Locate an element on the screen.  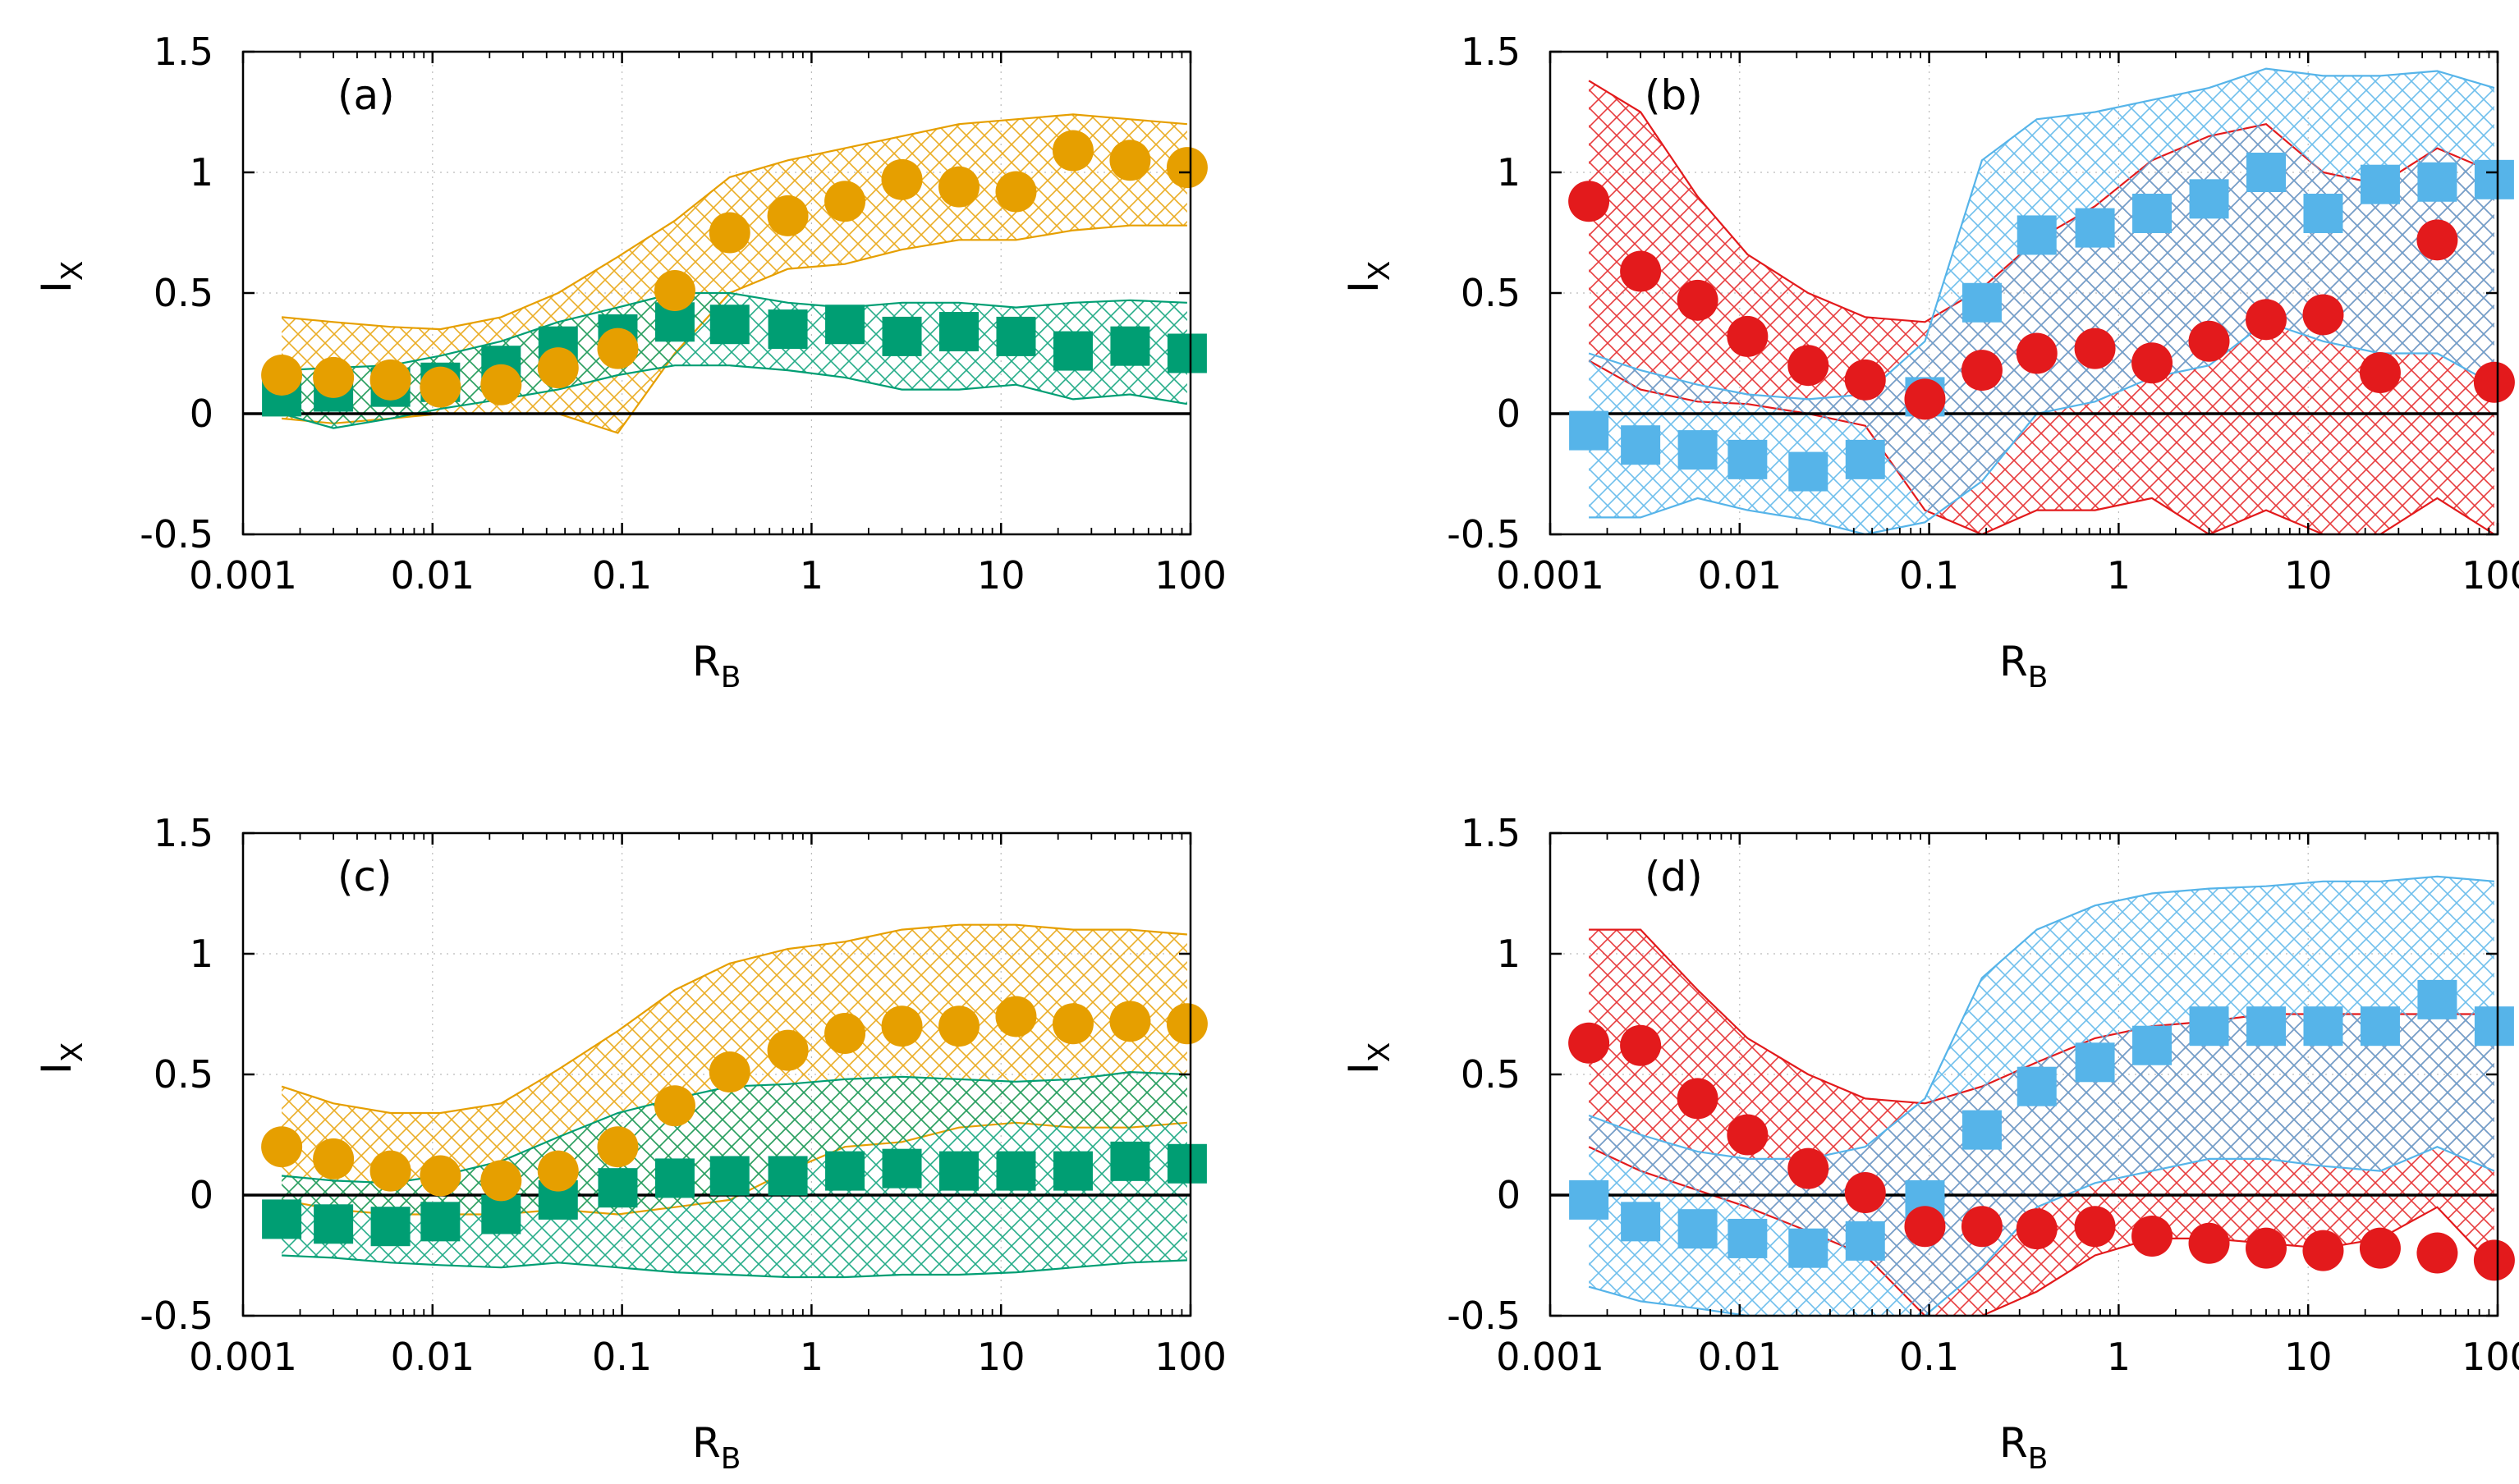
markers is located at coordinates (734, 1121).